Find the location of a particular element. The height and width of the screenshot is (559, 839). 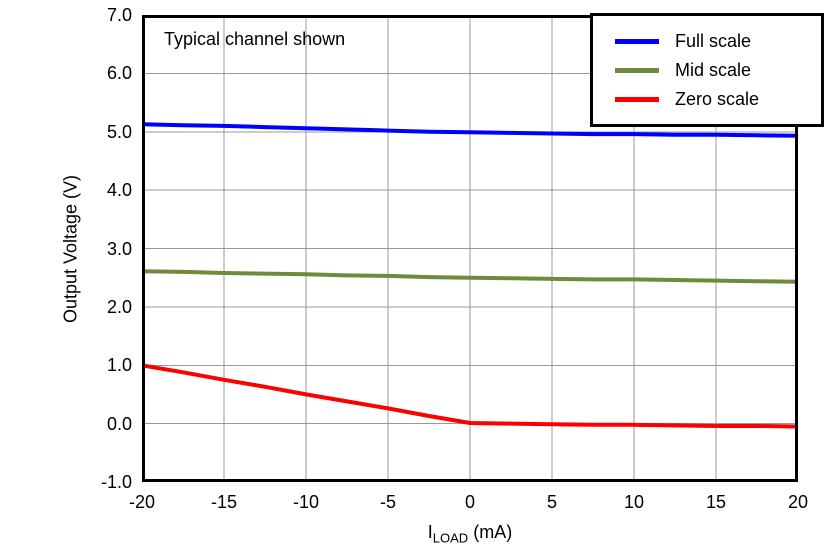

x-axis-title: ILOAD (mA) is located at coordinates (470, 534).